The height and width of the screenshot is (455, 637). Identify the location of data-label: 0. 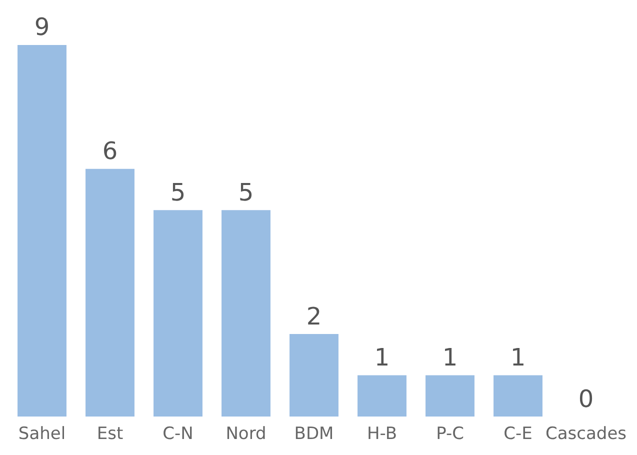
(586, 398).